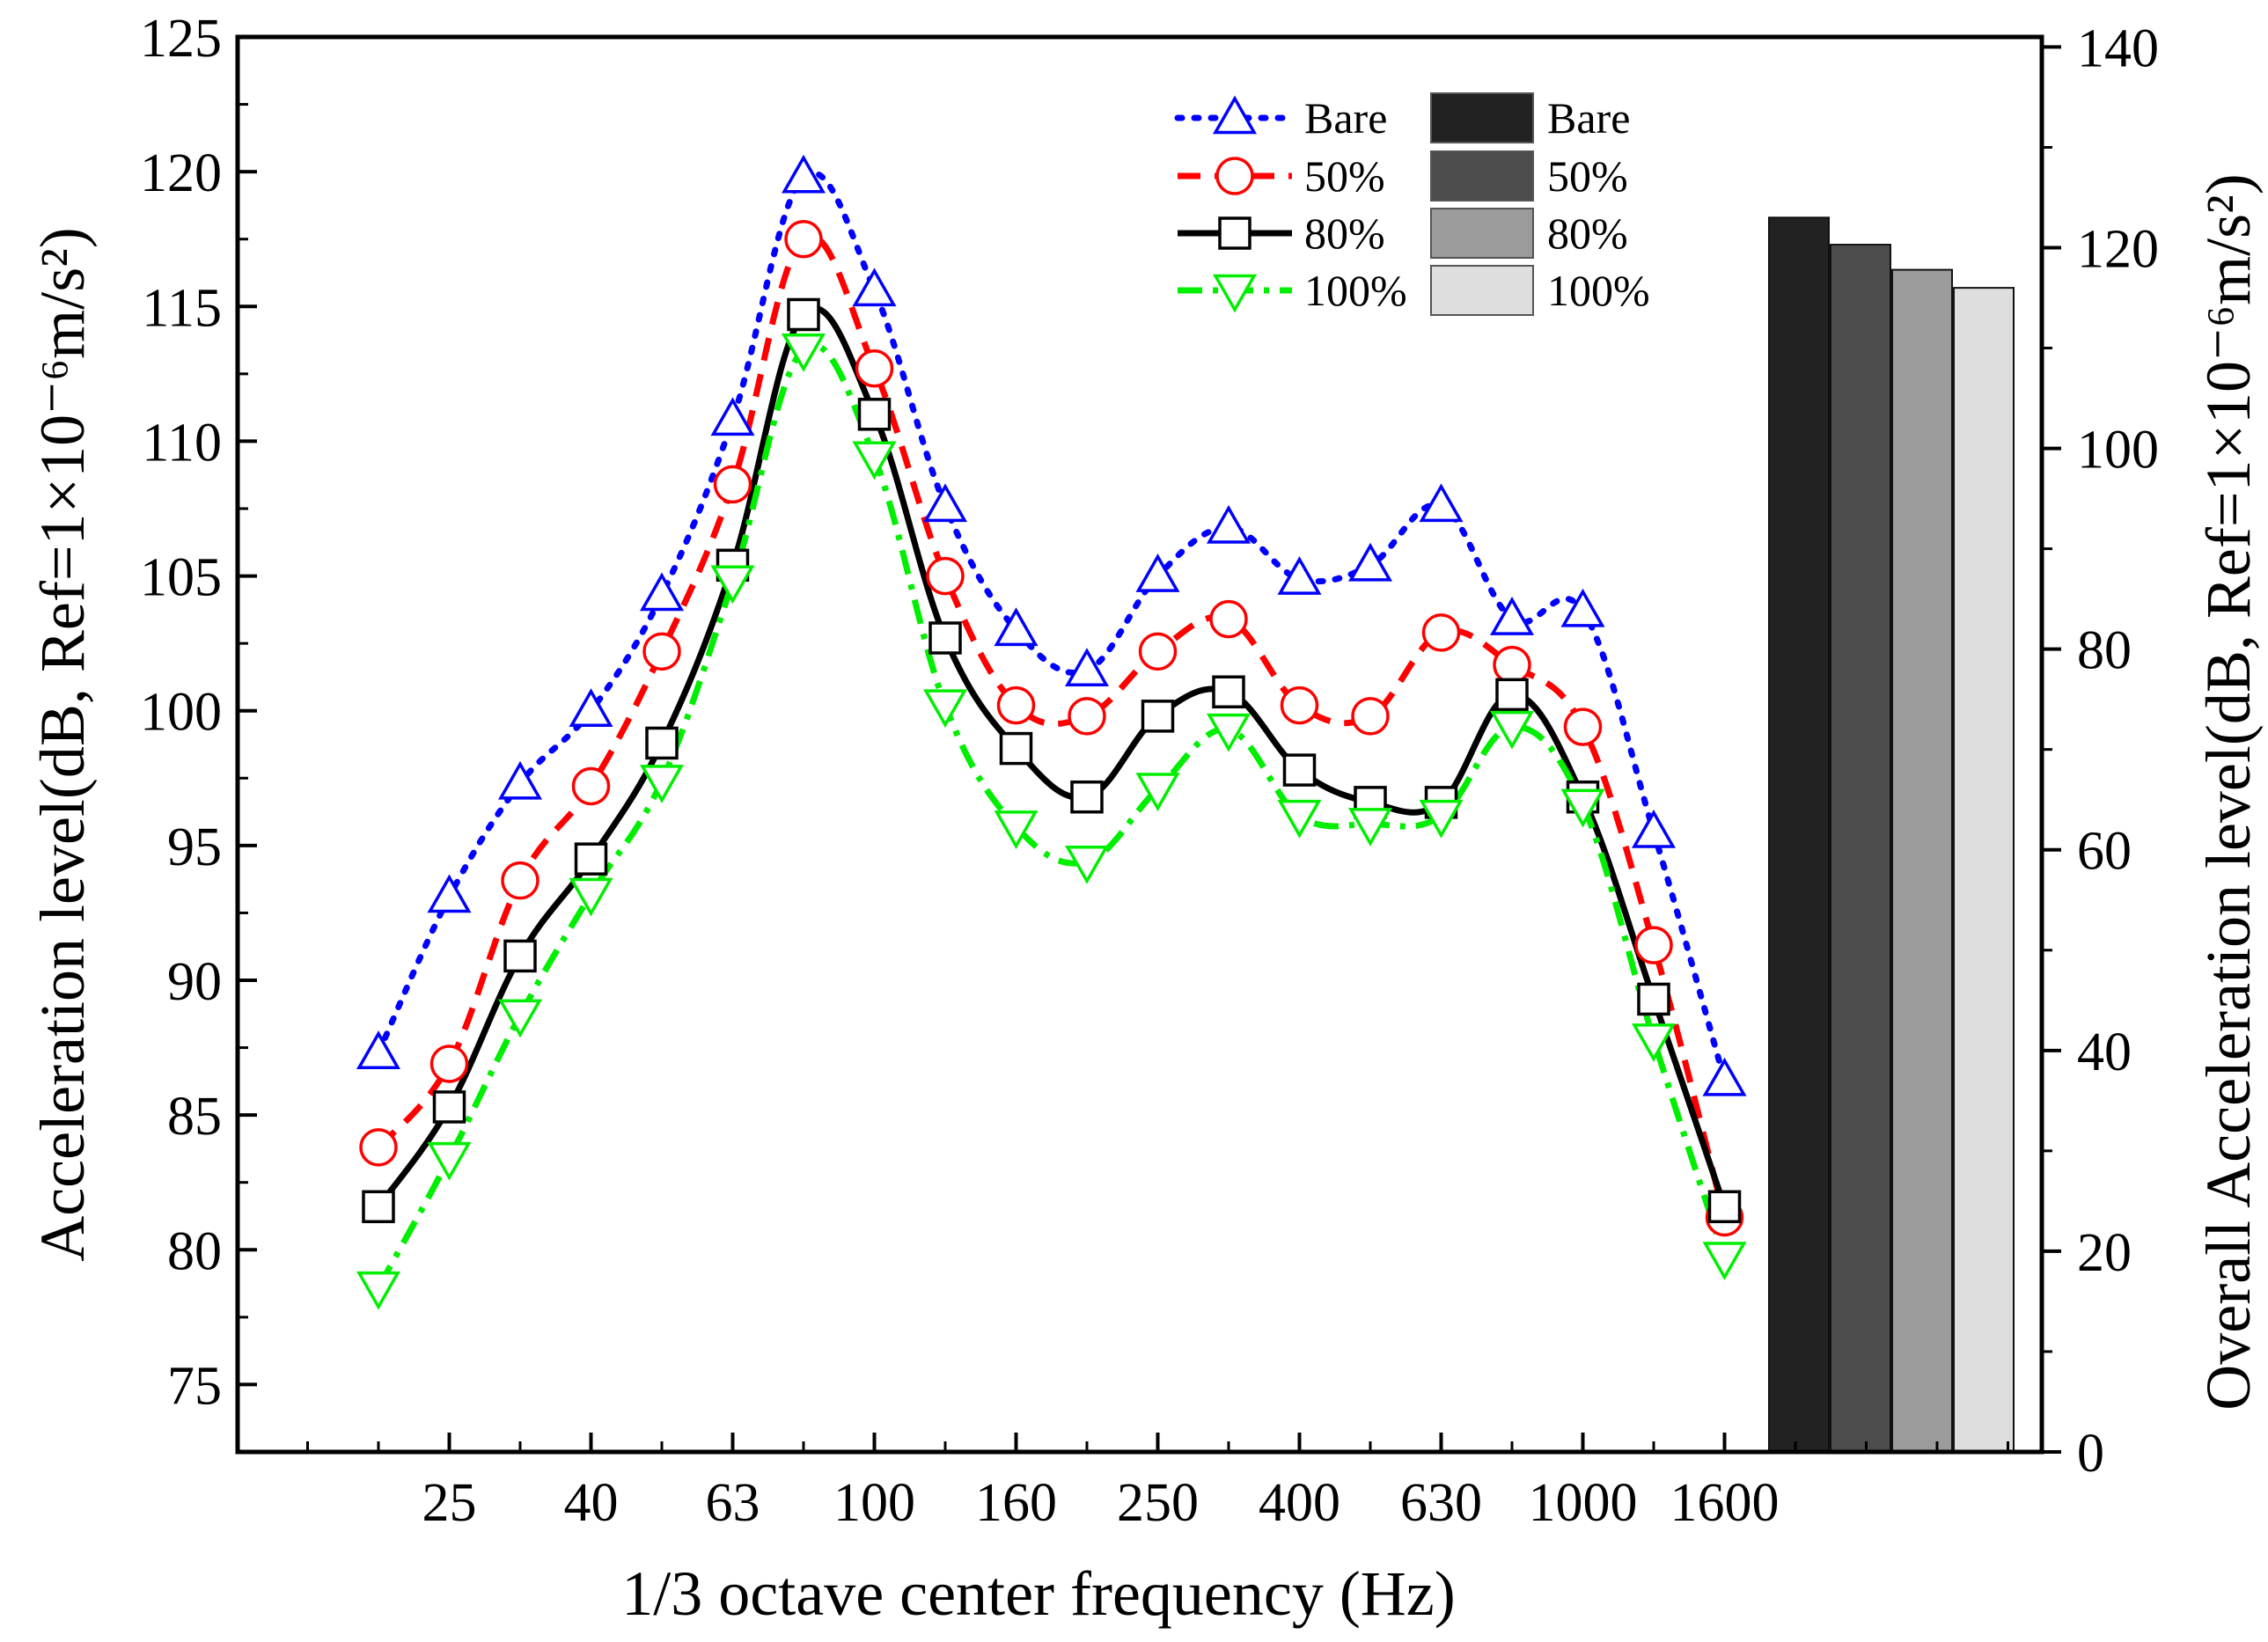 This screenshot has height=1642, width=2268. Describe the element at coordinates (2118, 48) in the screenshot. I see `y-right-tick-label: 140` at that location.